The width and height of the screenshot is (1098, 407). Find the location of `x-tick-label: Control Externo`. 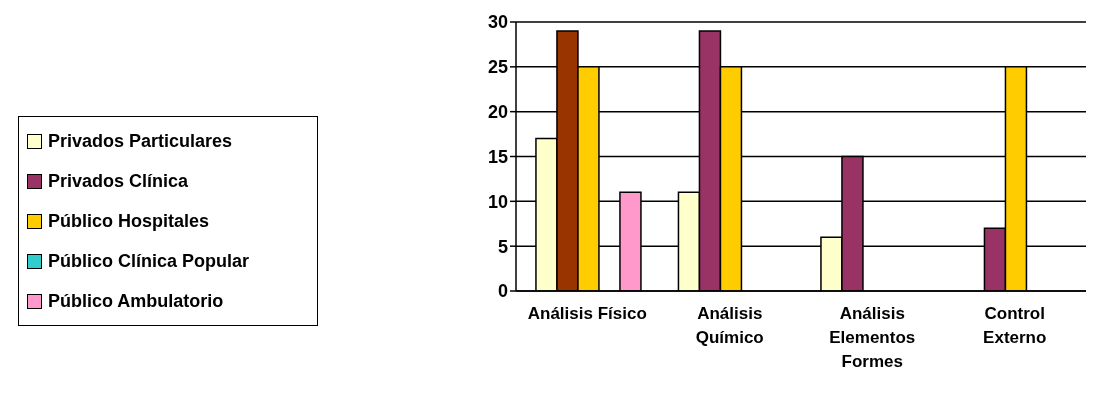

x-tick-label: Control Externo is located at coordinates (1015, 325).